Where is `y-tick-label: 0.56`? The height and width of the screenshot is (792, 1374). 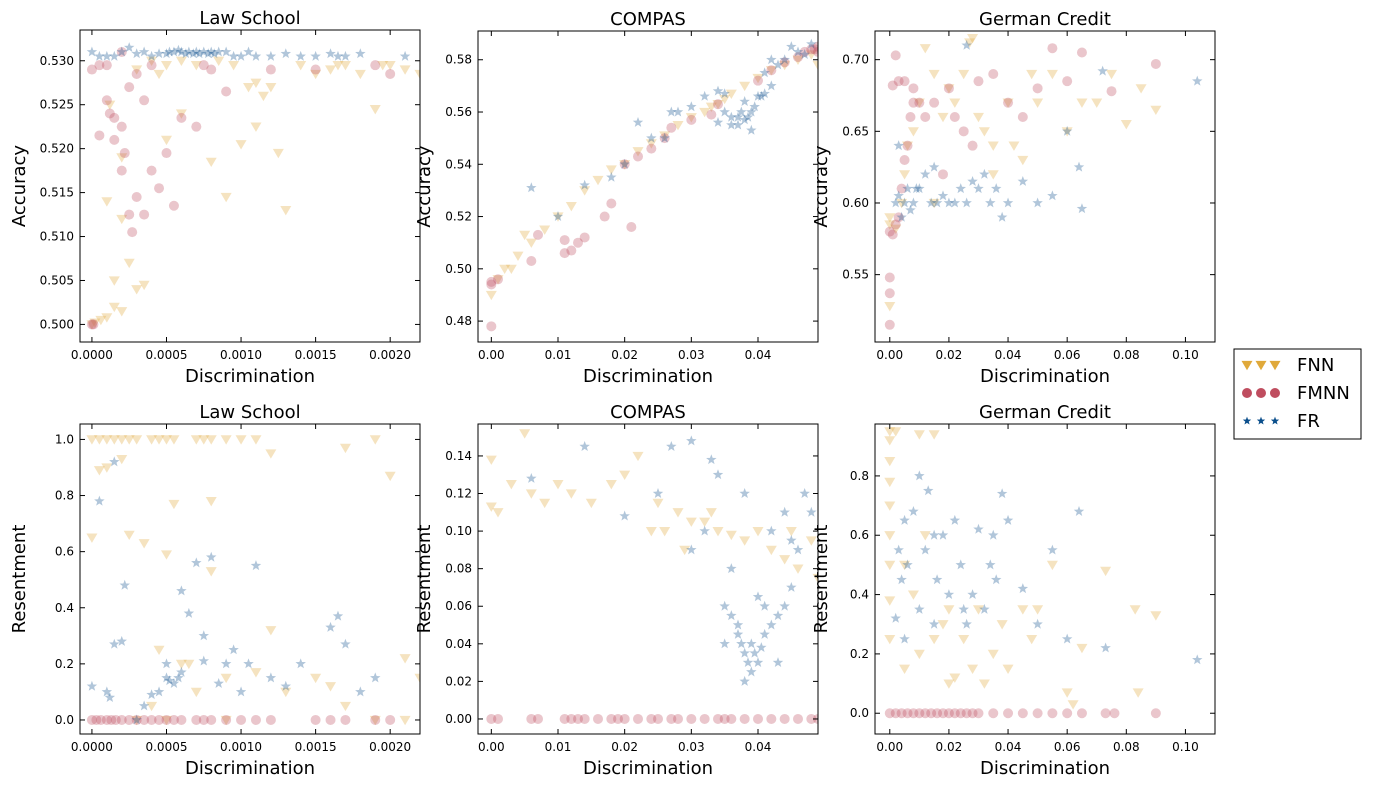 y-tick-label: 0.56 is located at coordinates (458, 112).